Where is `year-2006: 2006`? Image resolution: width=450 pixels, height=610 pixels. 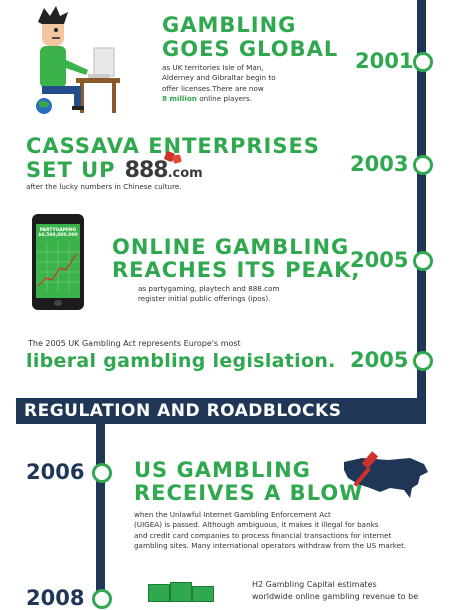 year-2006: 2006 is located at coordinates (55, 472).